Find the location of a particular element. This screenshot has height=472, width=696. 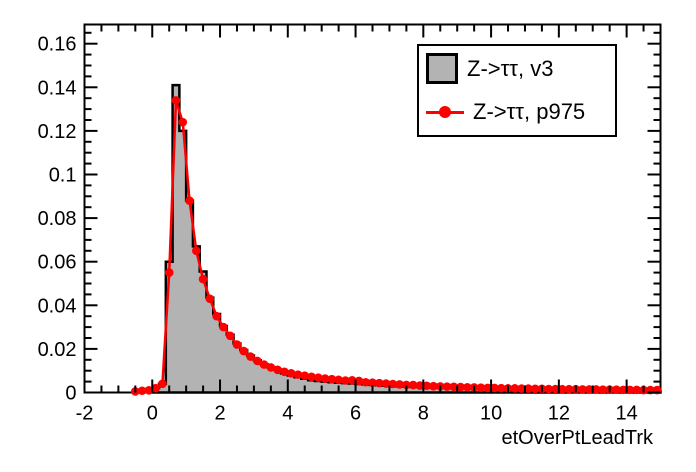

x-axis-title: etOverPtLeadTrk is located at coordinates (577, 438).